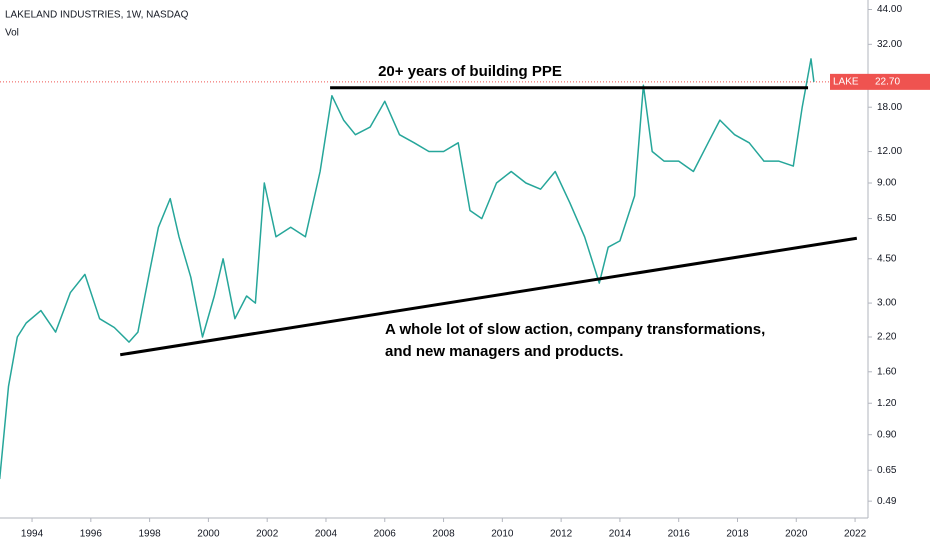 The image size is (932, 550). I want to click on x-tick-label: 2020, so click(796, 534).